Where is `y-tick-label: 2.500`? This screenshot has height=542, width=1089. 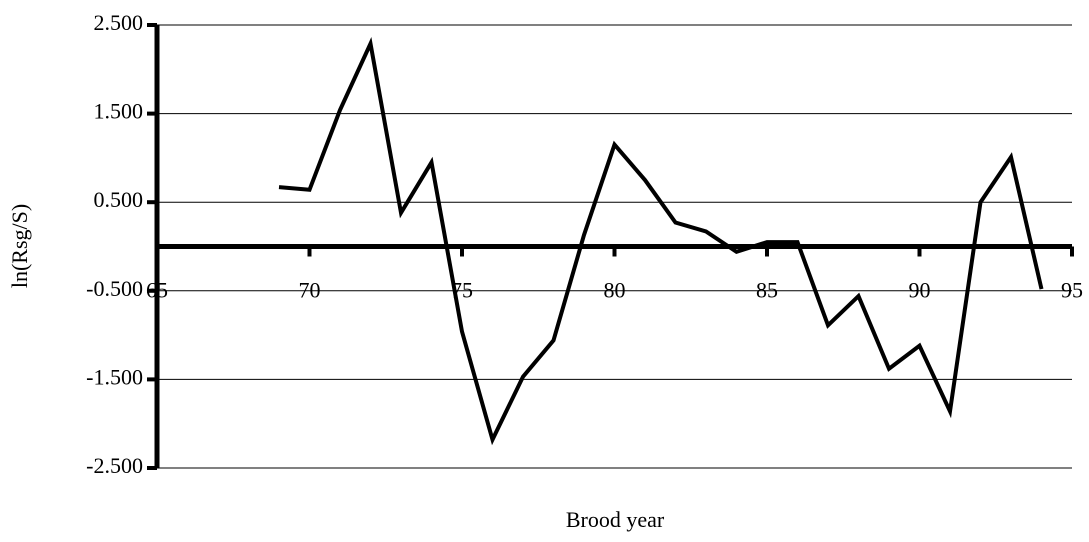 y-tick-label: 2.500 is located at coordinates (119, 22).